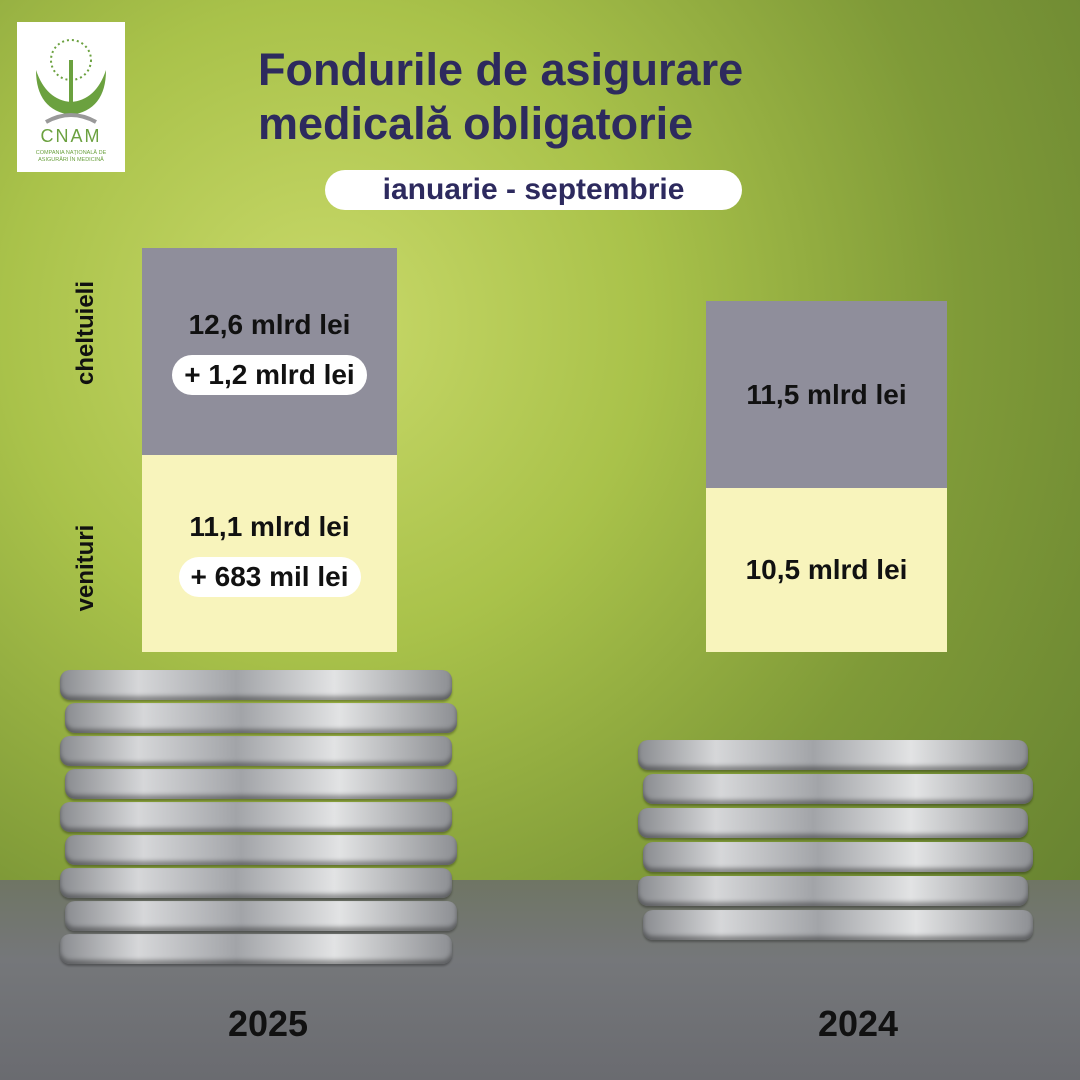 This screenshot has height=1080, width=1080. What do you see at coordinates (858, 1023) in the screenshot?
I see `year: 2024` at bounding box center [858, 1023].